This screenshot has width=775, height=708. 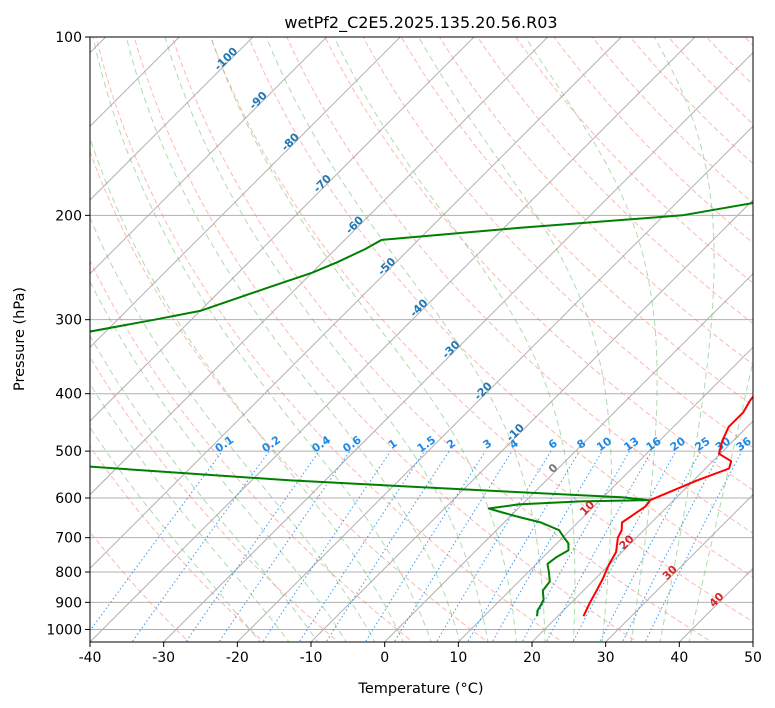 I want to click on mixing-ratio-label: 36, so click(x=744, y=444).